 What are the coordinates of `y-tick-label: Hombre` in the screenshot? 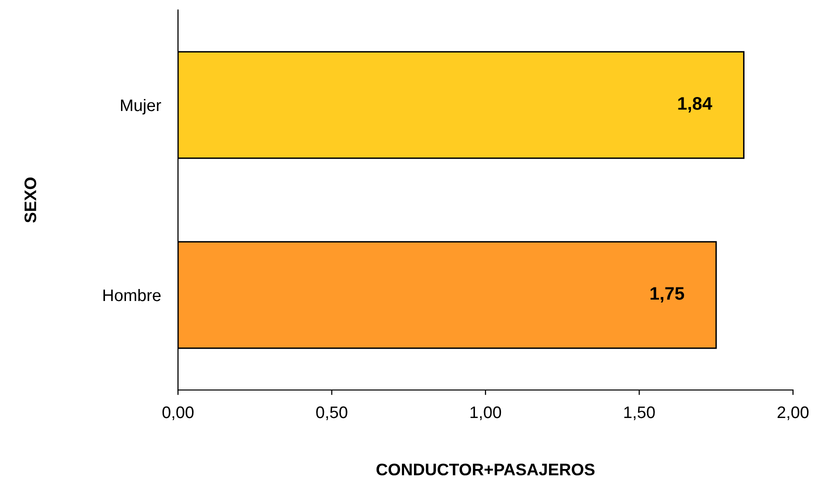 It's located at (132, 295).